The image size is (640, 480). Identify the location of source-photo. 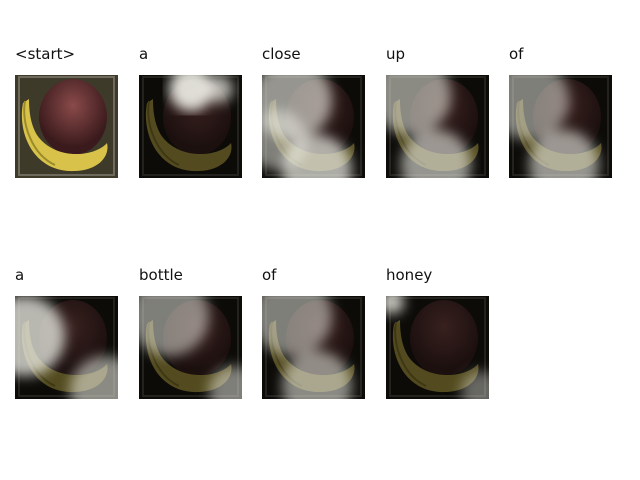
(66, 126).